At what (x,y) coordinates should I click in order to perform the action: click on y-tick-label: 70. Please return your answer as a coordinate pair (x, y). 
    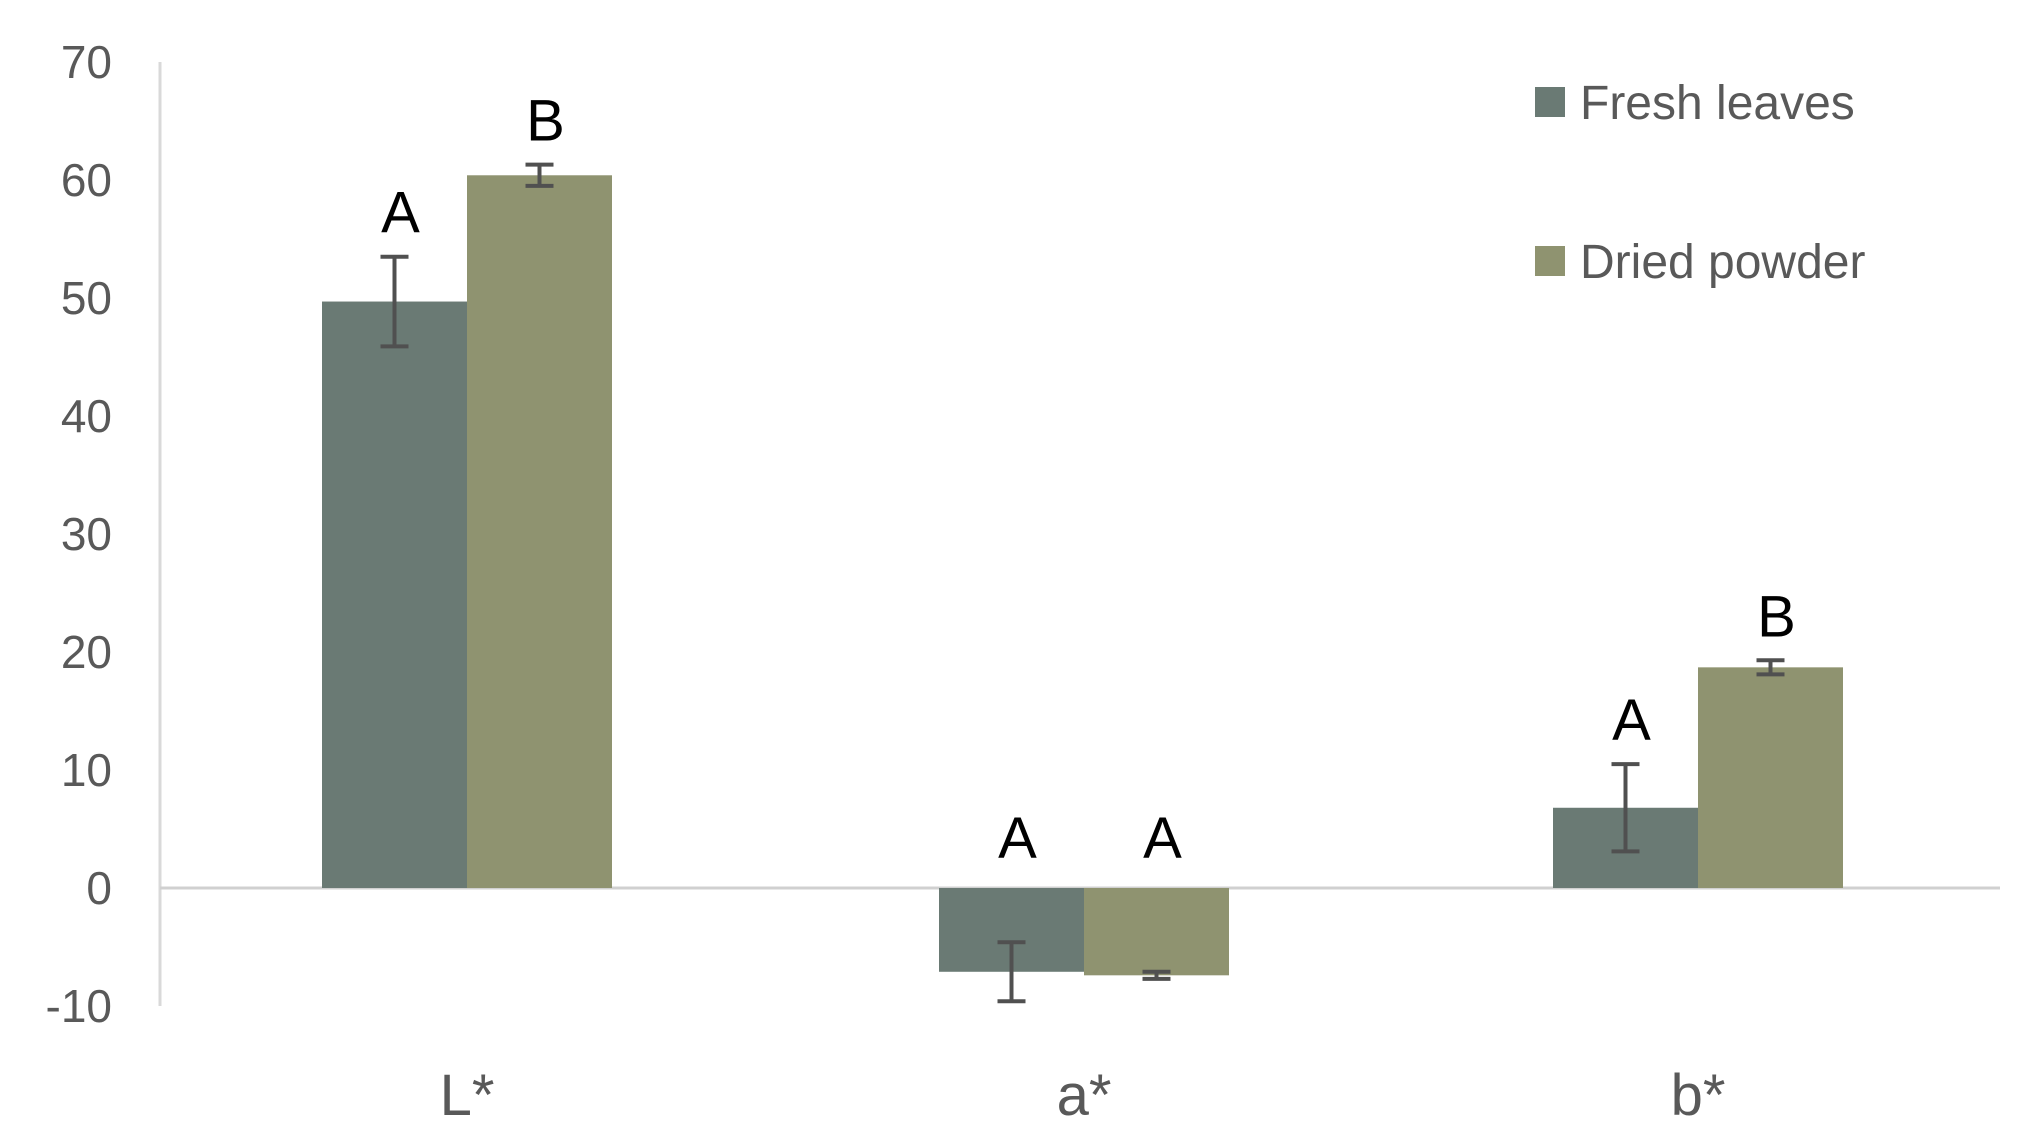
    Looking at the image, I should click on (86, 62).